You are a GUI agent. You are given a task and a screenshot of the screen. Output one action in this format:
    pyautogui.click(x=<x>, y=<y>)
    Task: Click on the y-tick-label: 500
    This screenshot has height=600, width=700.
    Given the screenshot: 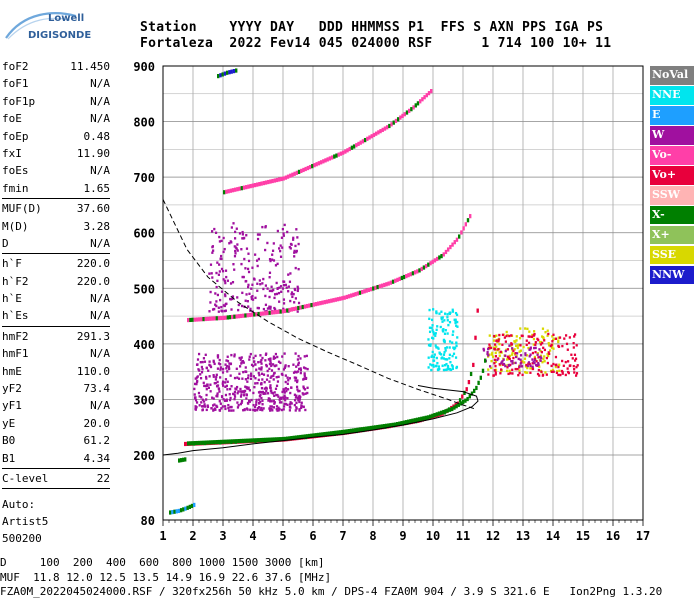 What is the action you would take?
    pyautogui.click(x=144, y=289)
    